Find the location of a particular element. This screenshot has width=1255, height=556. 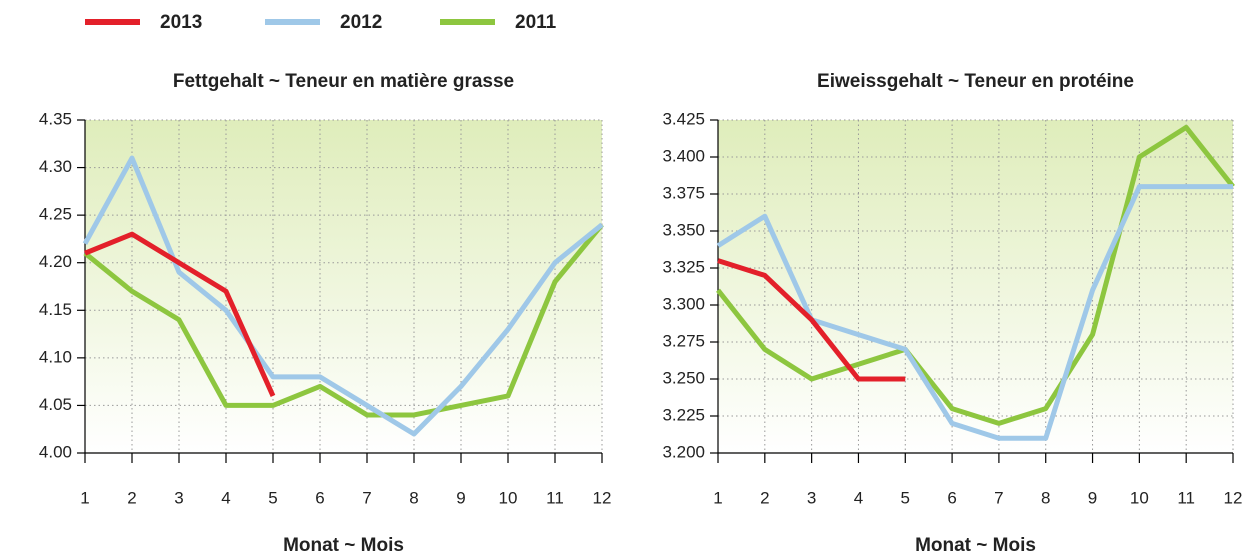

legend-label: 2011 is located at coordinates (536, 22).